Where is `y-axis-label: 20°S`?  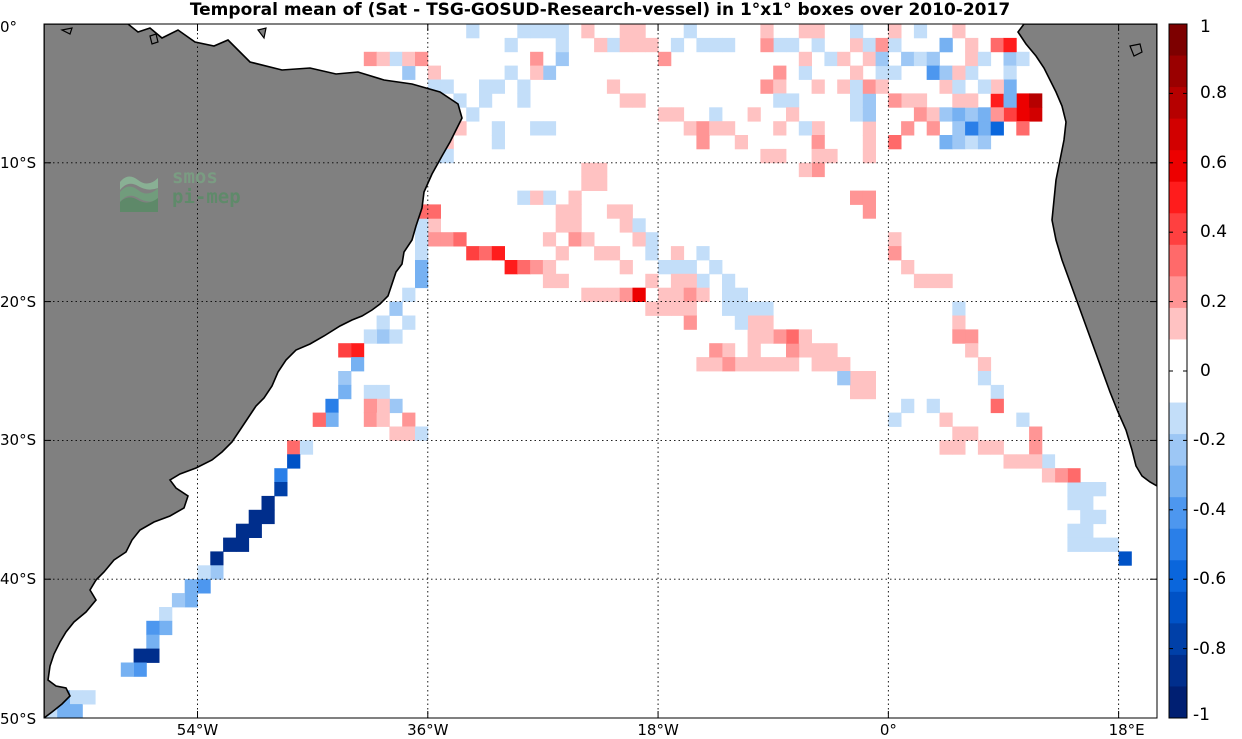 y-axis-label: 20°S is located at coordinates (18, 301).